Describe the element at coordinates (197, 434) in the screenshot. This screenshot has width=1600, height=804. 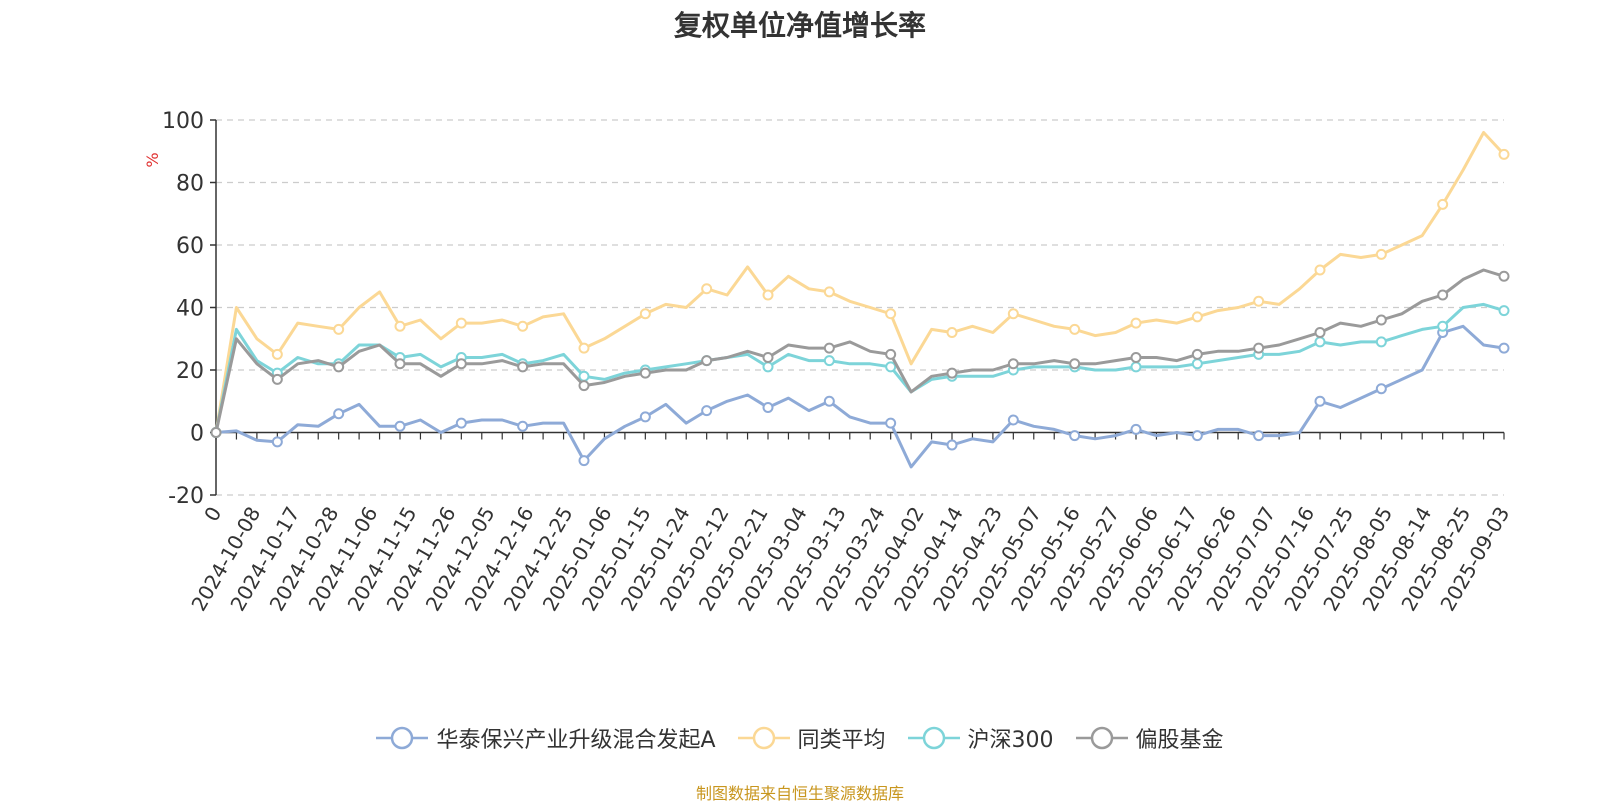
I see `y-tick-label: 0` at that location.